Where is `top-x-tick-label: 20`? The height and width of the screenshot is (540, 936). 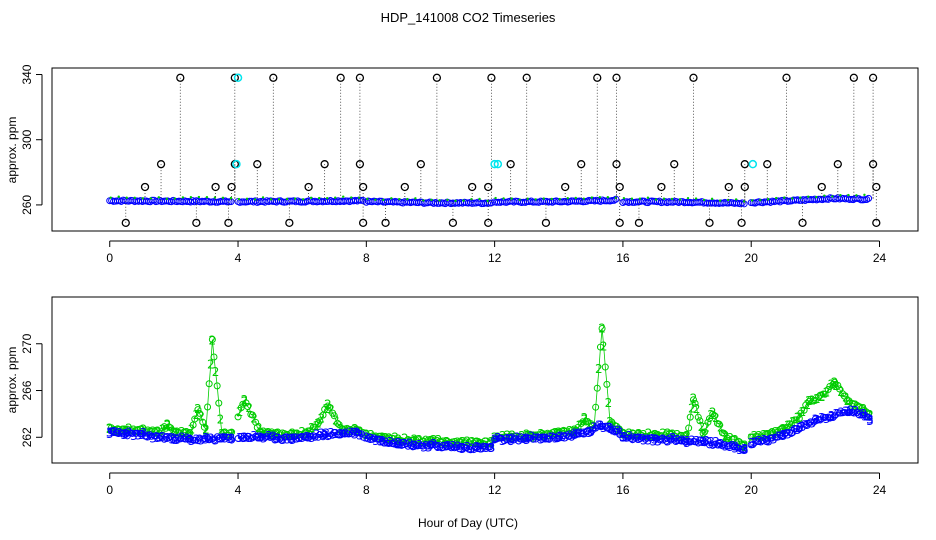
top-x-tick-label: 20 is located at coordinates (752, 258).